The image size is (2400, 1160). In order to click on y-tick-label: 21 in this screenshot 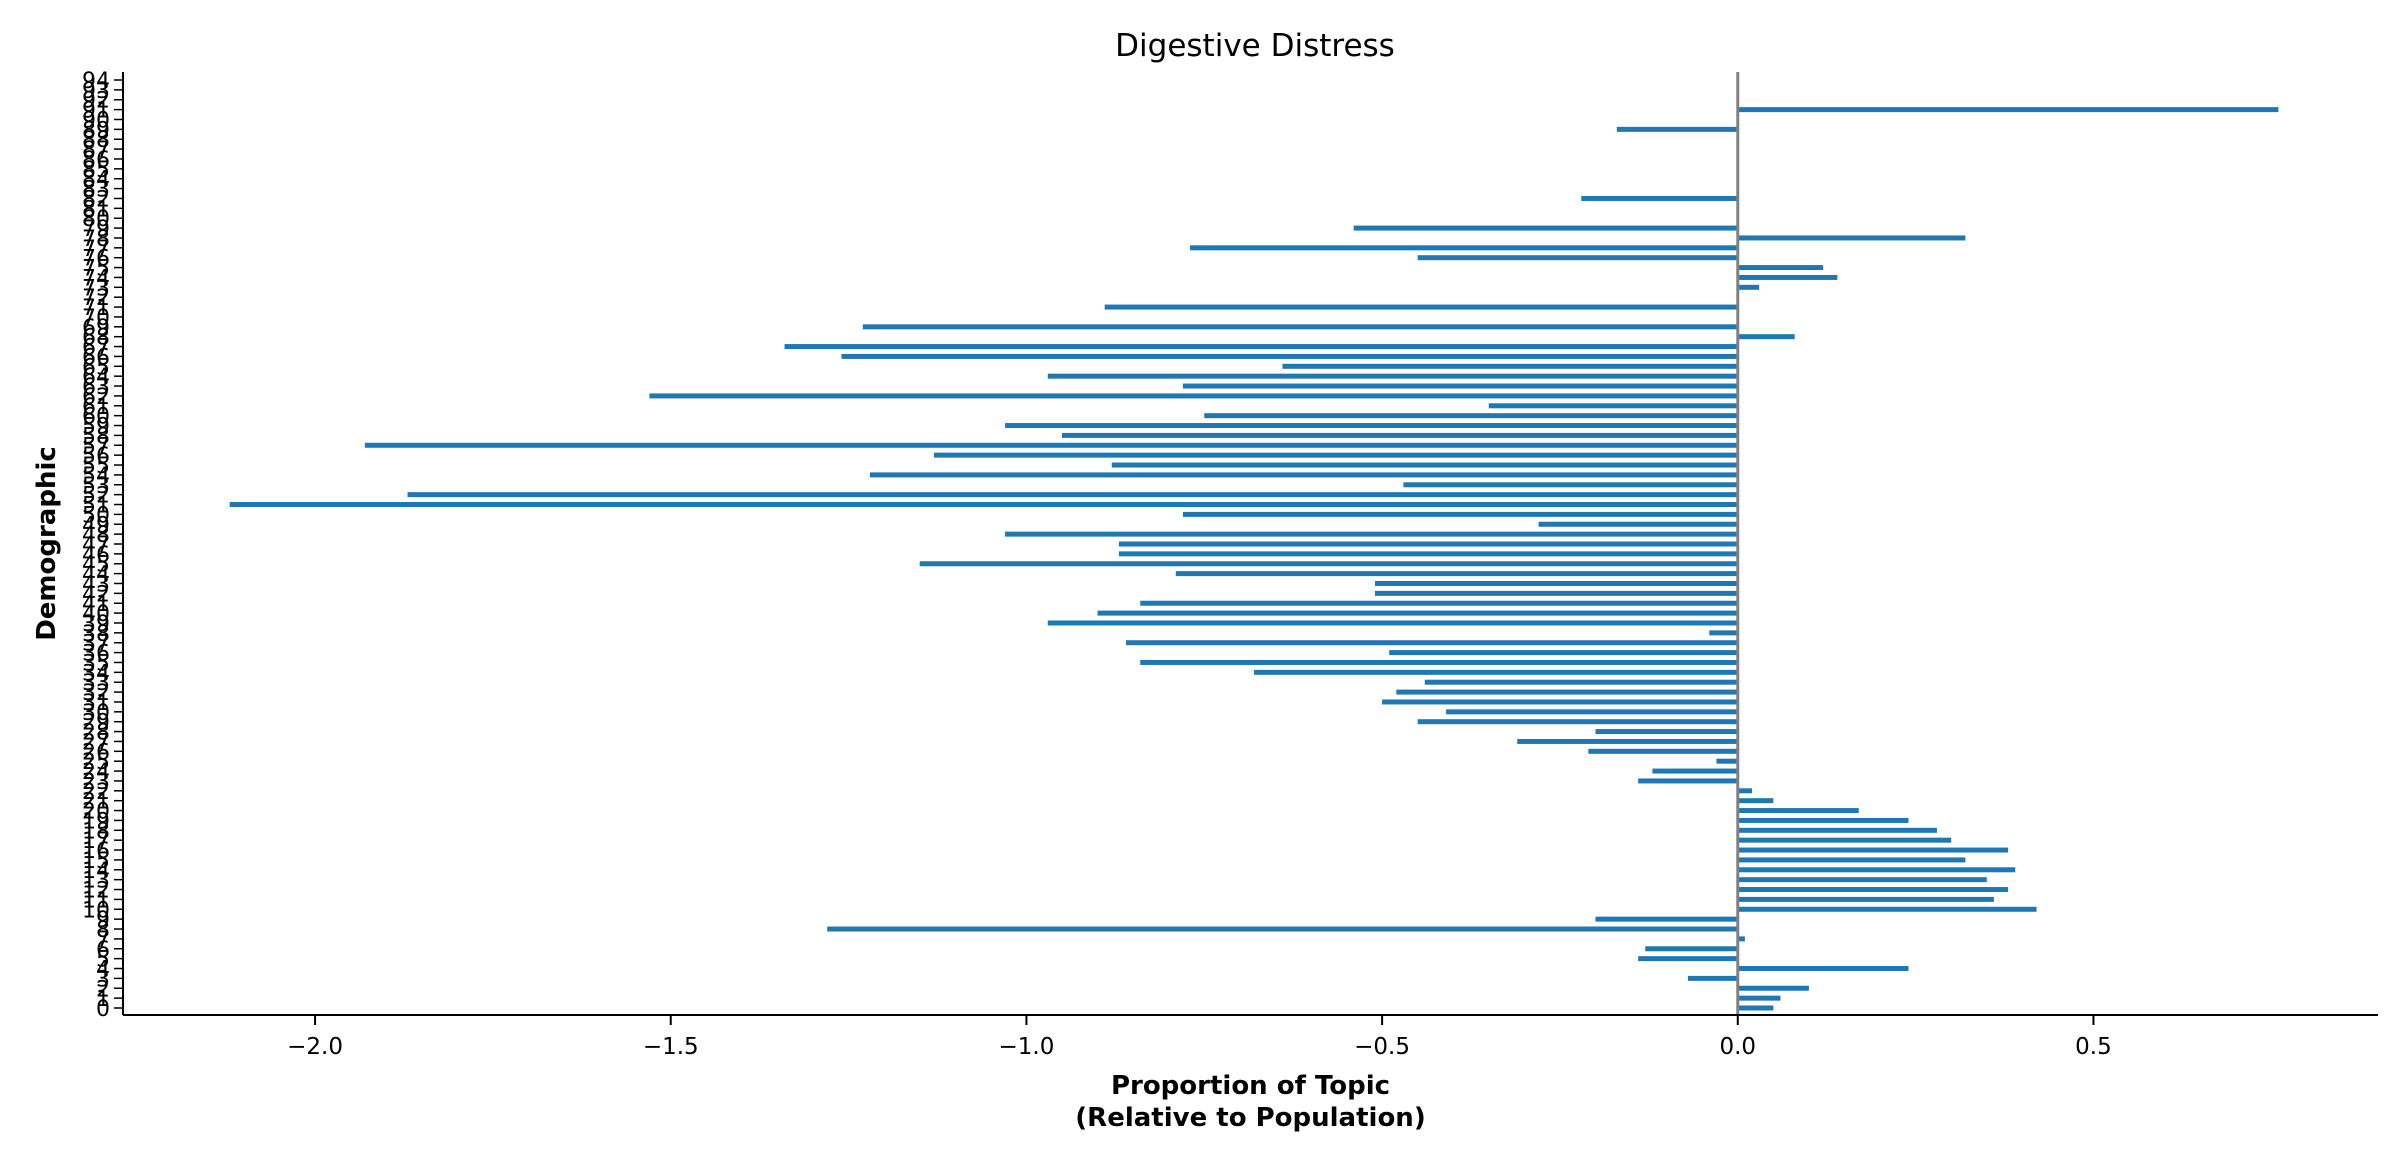, I will do `click(96, 802)`.